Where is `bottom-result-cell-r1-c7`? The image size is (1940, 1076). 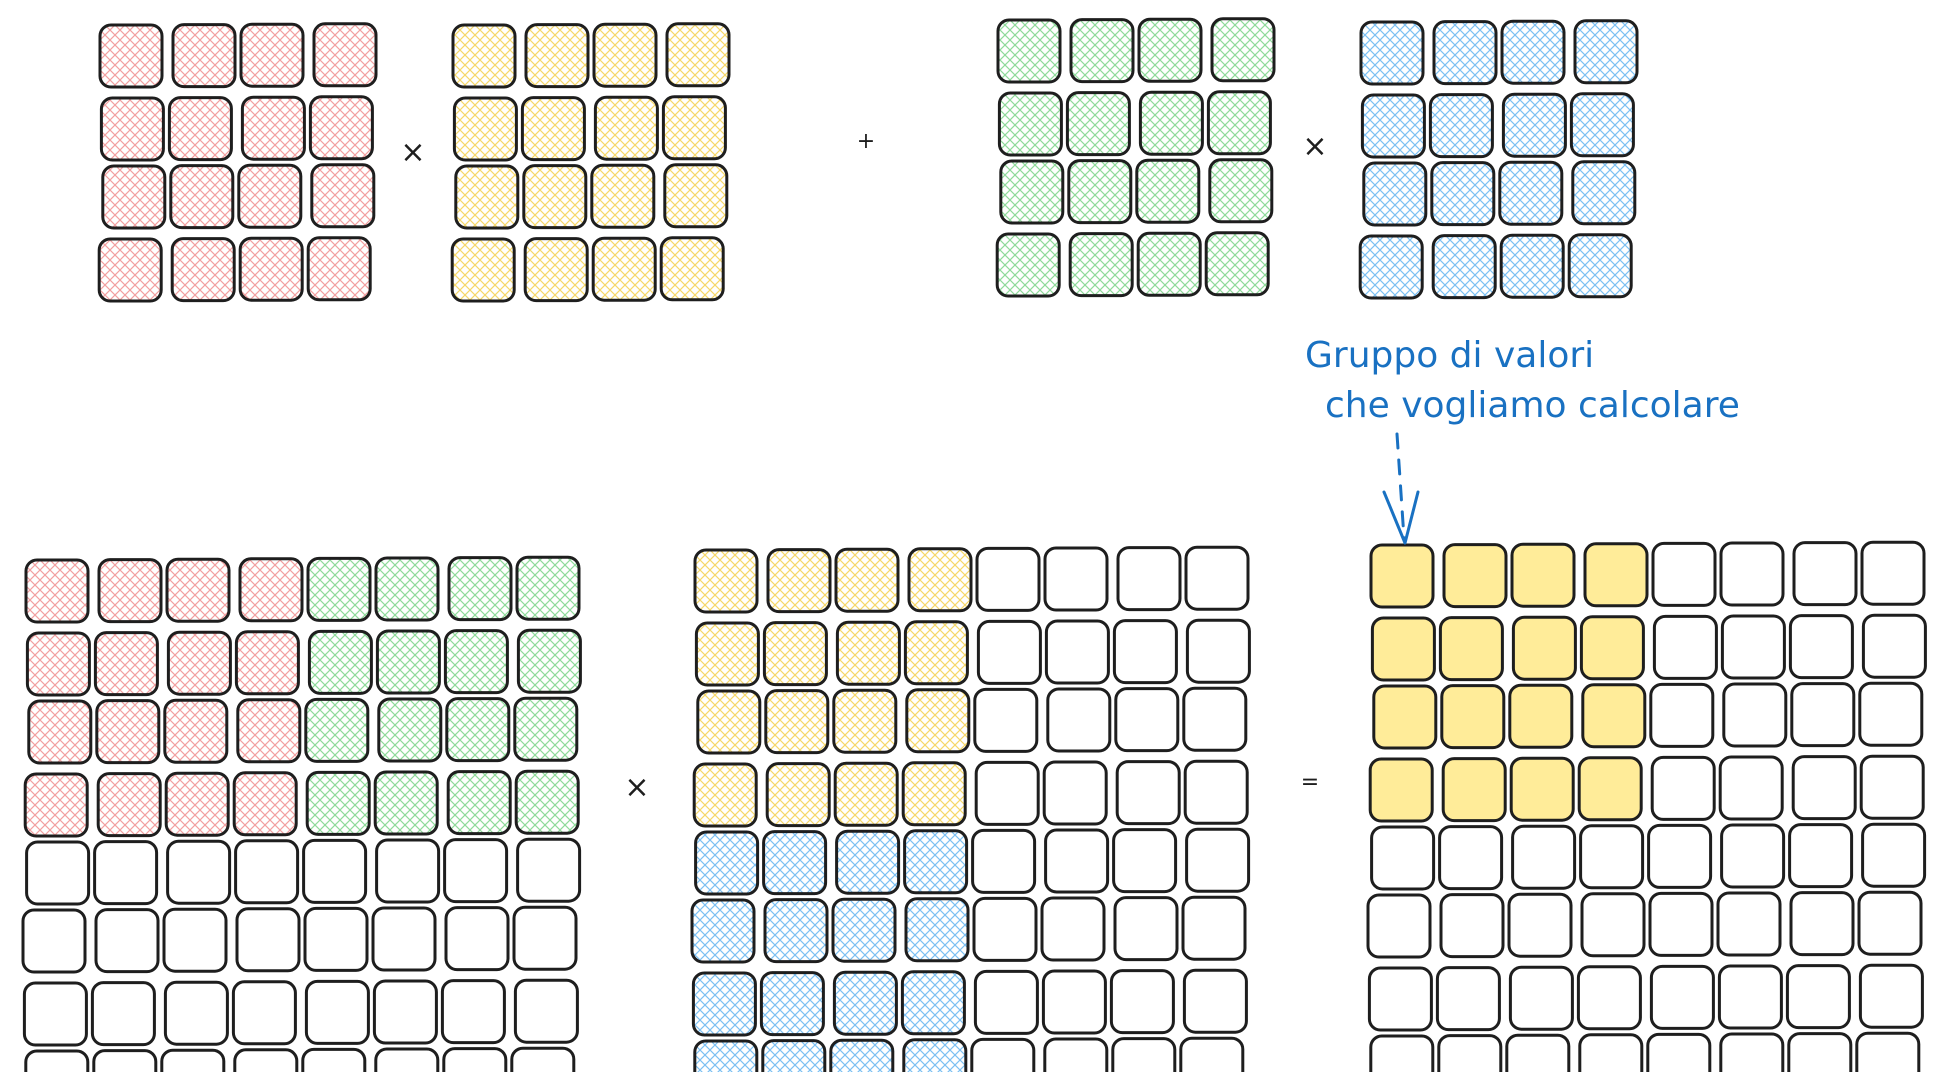
bottom-result-cell-r1-c7 is located at coordinates (1894, 646).